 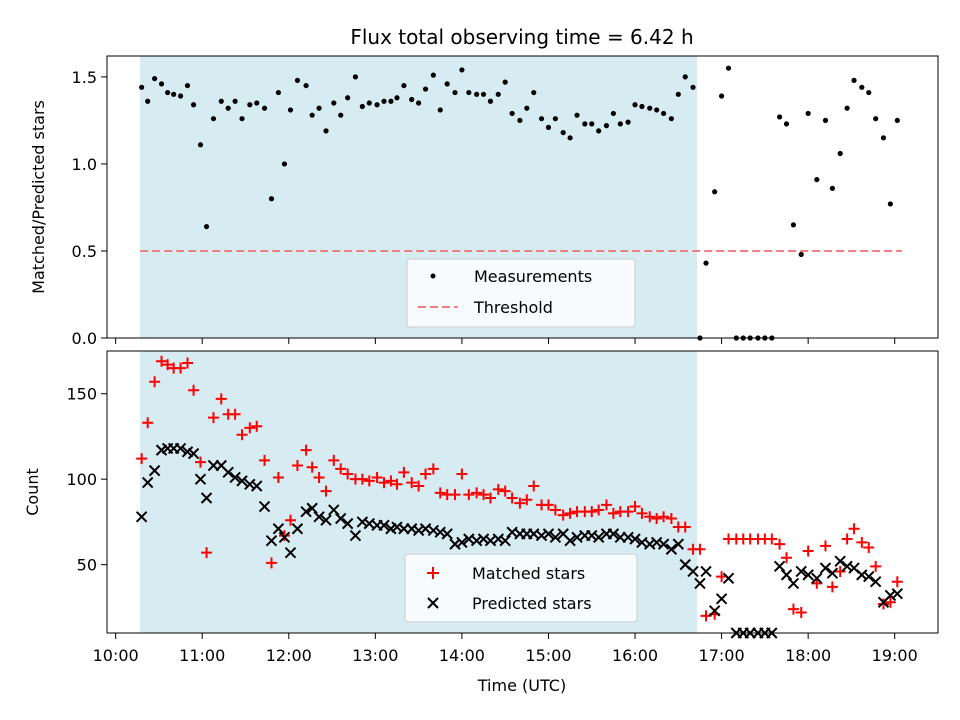 I want to click on legend-predicted-marker, so click(x=433, y=603).